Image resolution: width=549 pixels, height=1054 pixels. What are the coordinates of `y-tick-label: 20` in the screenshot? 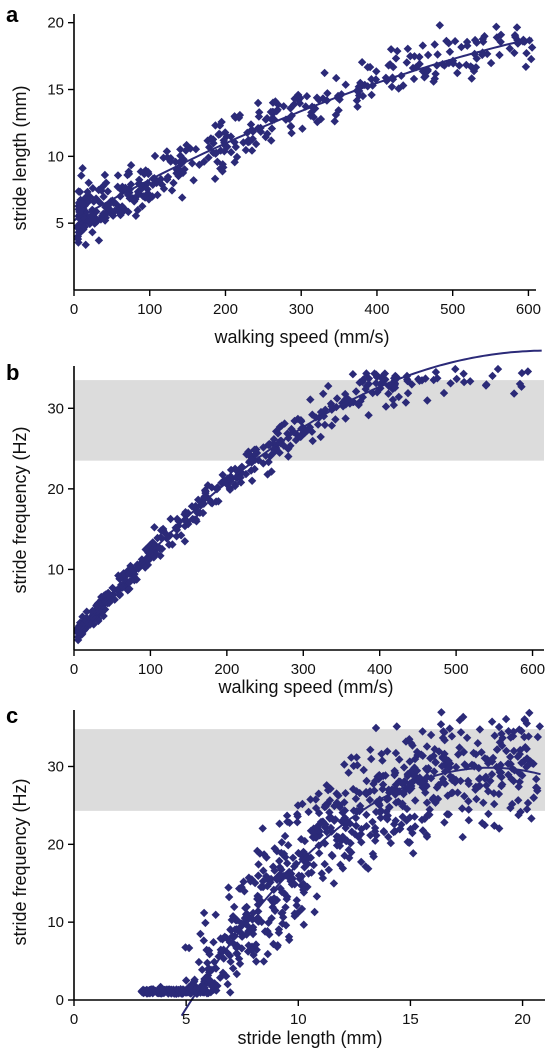 It's located at (55, 23).